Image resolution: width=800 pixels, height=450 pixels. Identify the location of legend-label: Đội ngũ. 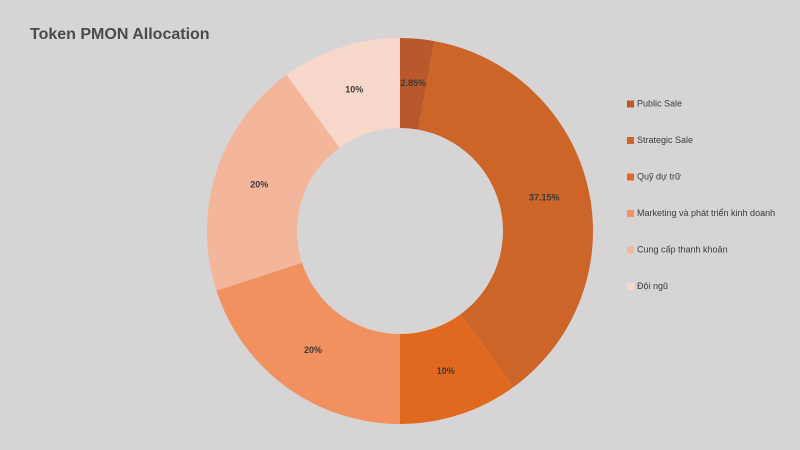
(652, 286).